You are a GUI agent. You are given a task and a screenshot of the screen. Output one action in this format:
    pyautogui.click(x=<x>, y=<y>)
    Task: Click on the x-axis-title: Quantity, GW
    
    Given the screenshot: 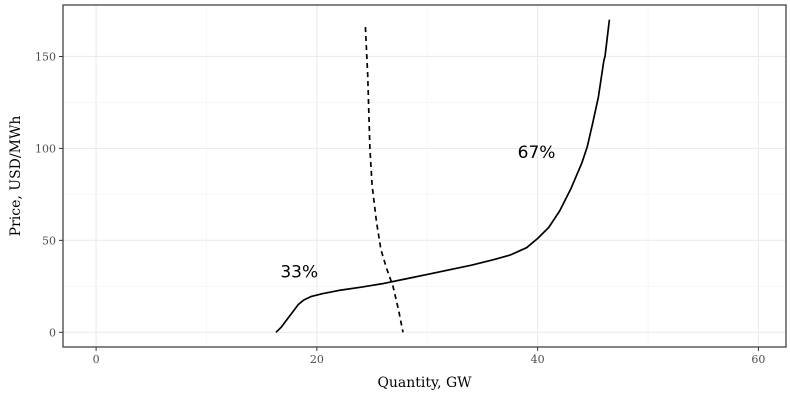 What is the action you would take?
    pyautogui.click(x=424, y=383)
    